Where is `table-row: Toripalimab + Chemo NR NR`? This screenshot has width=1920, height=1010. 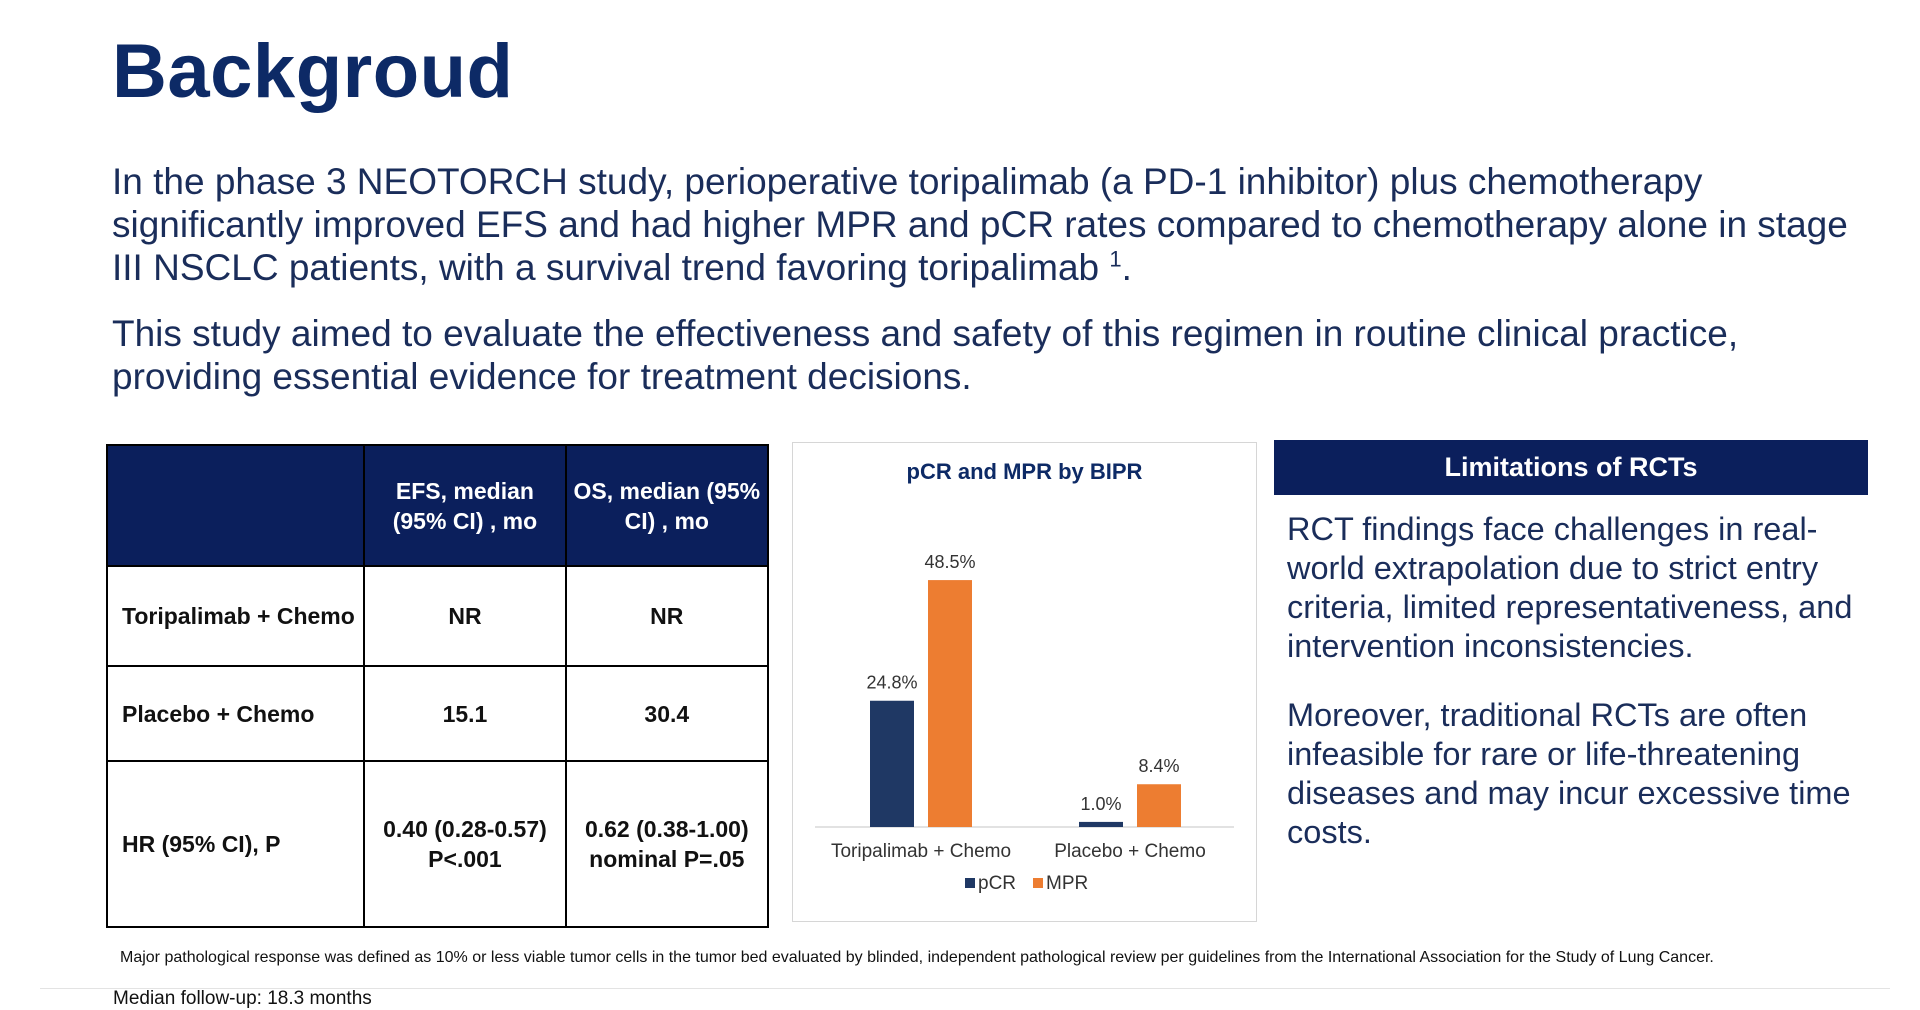 table-row: Toripalimab + Chemo NR NR is located at coordinates (437, 616).